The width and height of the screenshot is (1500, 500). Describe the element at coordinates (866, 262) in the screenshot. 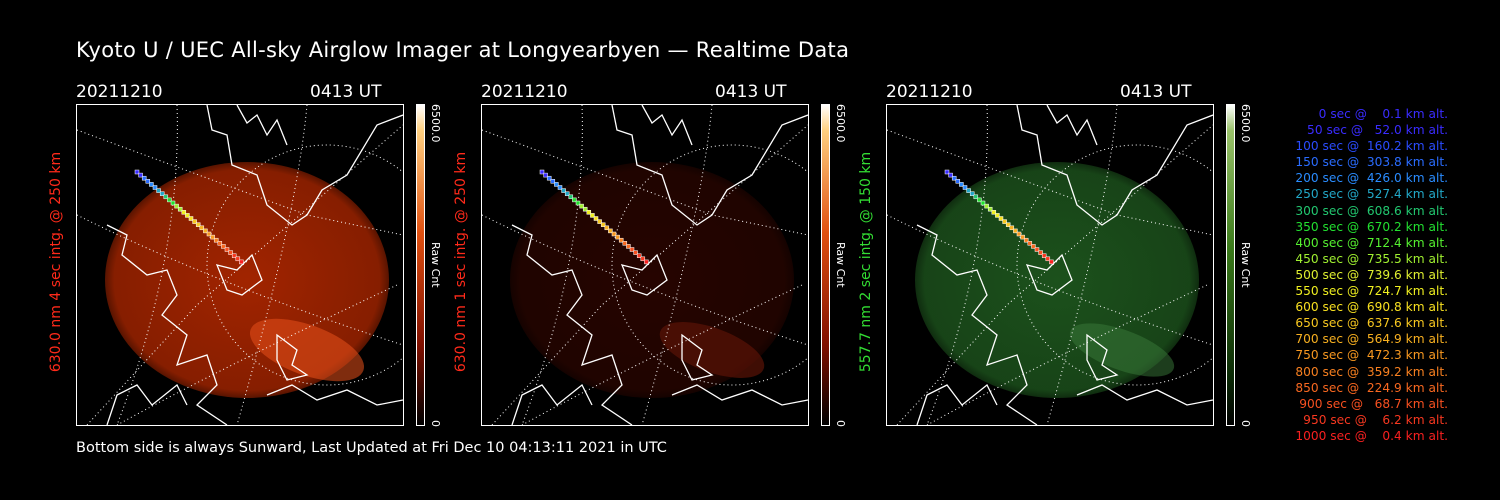

I see `panel-wavelength-label: 557.7 nm 2 sec intg. @ 150 km` at that location.